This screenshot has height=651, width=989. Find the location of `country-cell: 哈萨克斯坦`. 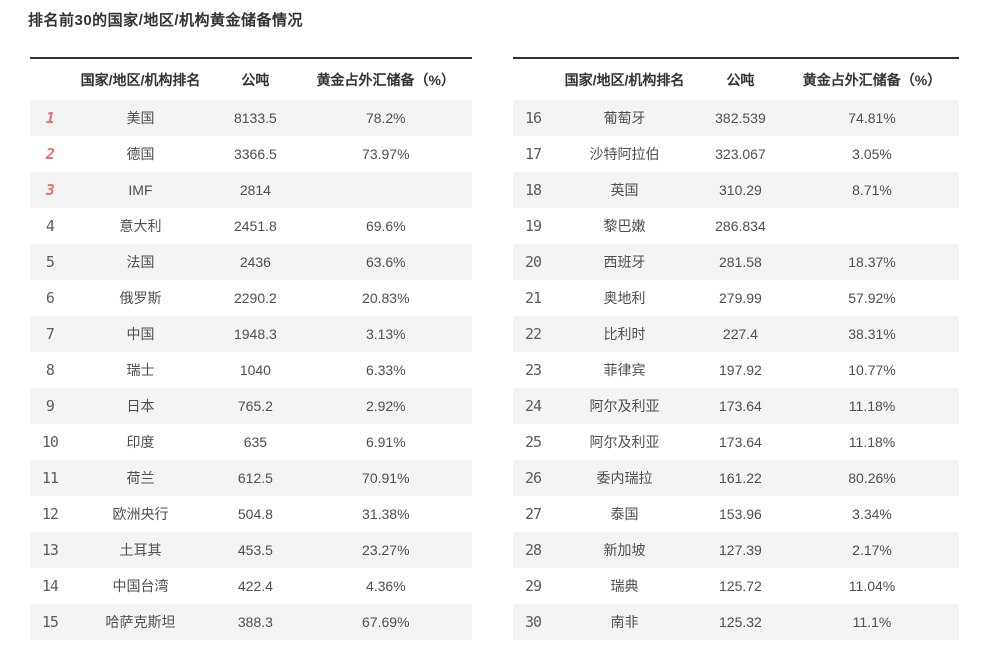

country-cell: 哈萨克斯坦 is located at coordinates (140, 622).